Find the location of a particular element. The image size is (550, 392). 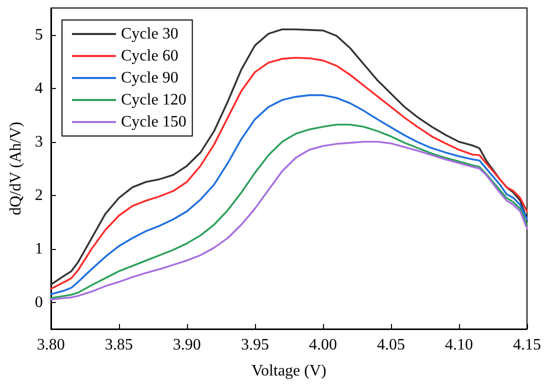

x-tick-label: 3.85 is located at coordinates (118, 345).